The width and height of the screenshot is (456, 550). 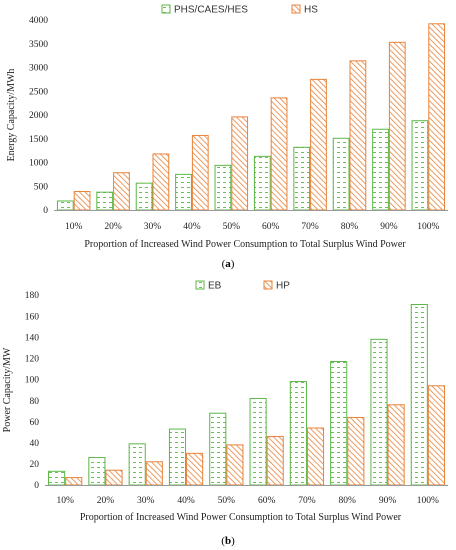 What do you see at coordinates (192, 227) in the screenshot?
I see `x-tick-label-a-3: 40%` at bounding box center [192, 227].